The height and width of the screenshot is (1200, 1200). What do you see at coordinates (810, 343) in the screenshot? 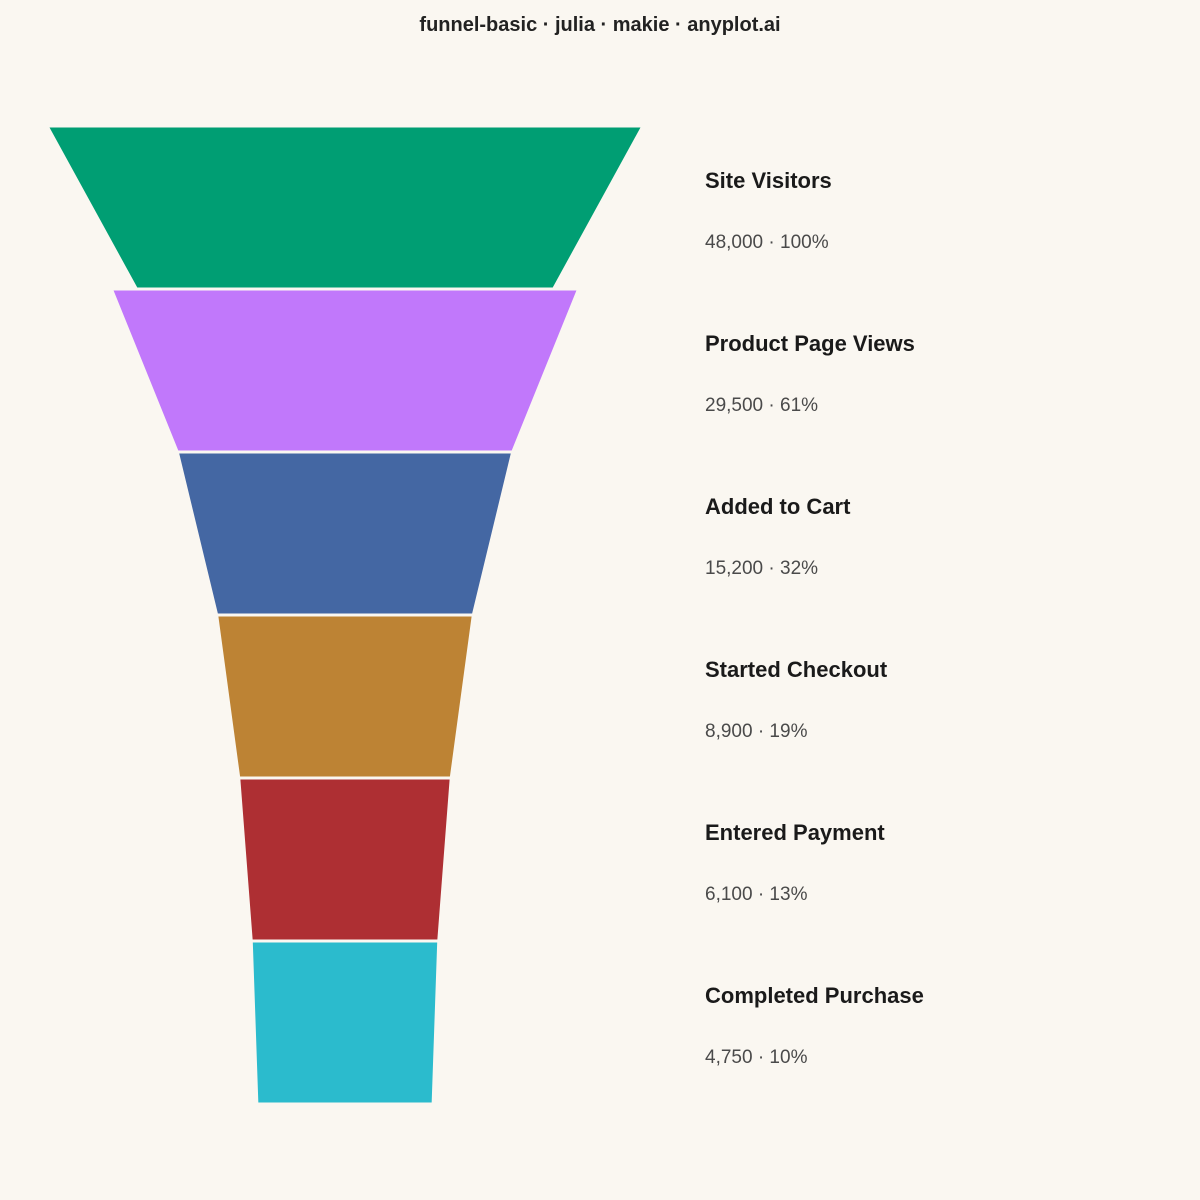
I see `stage-label-2: Product Page Views` at bounding box center [810, 343].